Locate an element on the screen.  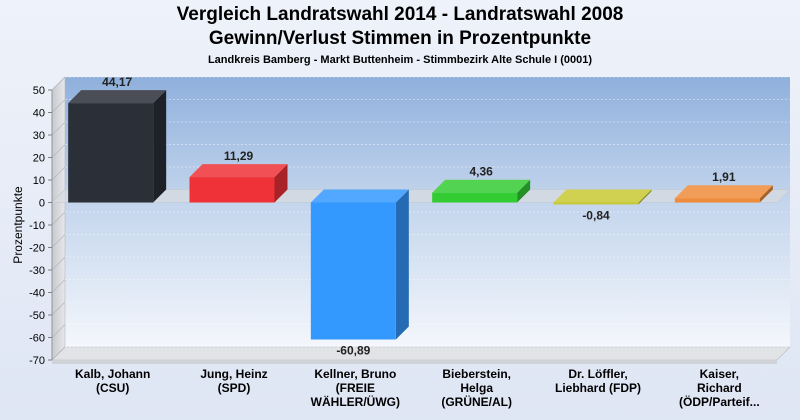
bar-3: -60,89 is located at coordinates (359, 273).